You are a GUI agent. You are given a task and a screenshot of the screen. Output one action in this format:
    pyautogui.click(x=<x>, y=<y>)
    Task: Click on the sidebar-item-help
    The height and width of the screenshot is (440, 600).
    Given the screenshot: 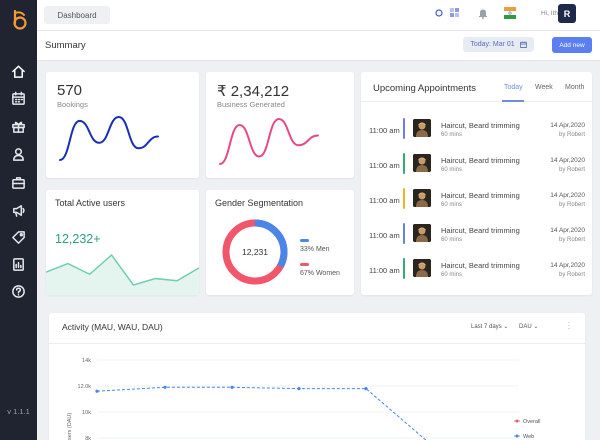 What is the action you would take?
    pyautogui.click(x=18, y=291)
    